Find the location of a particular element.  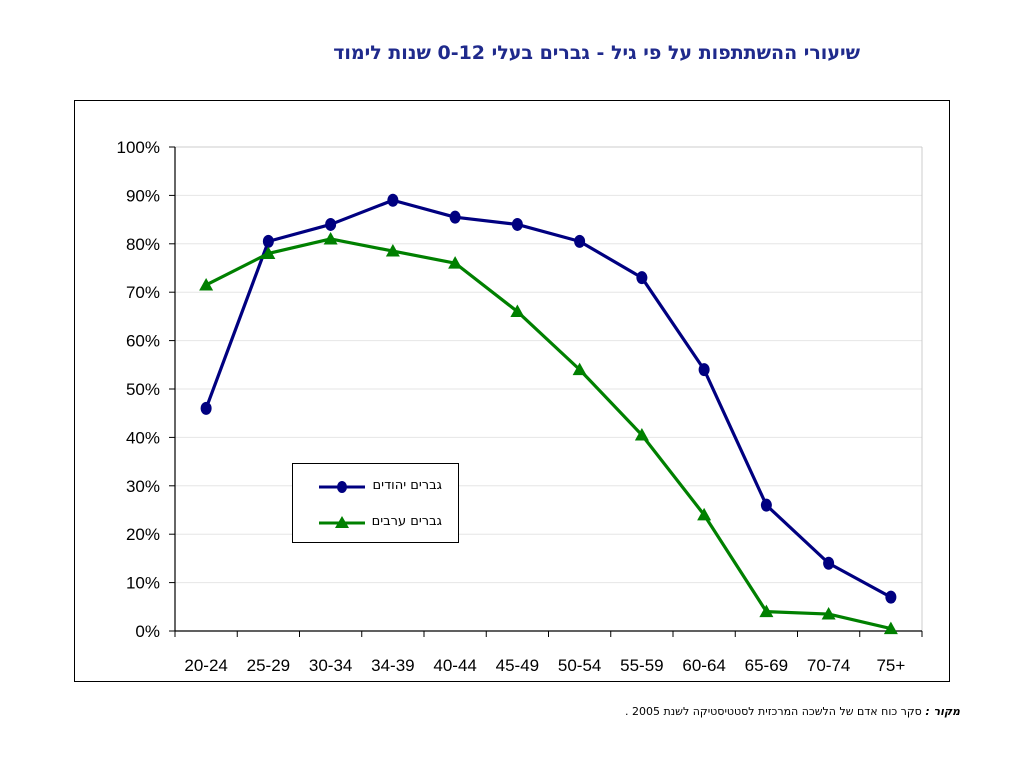

y-tick-label: 0% is located at coordinates (147, 631).